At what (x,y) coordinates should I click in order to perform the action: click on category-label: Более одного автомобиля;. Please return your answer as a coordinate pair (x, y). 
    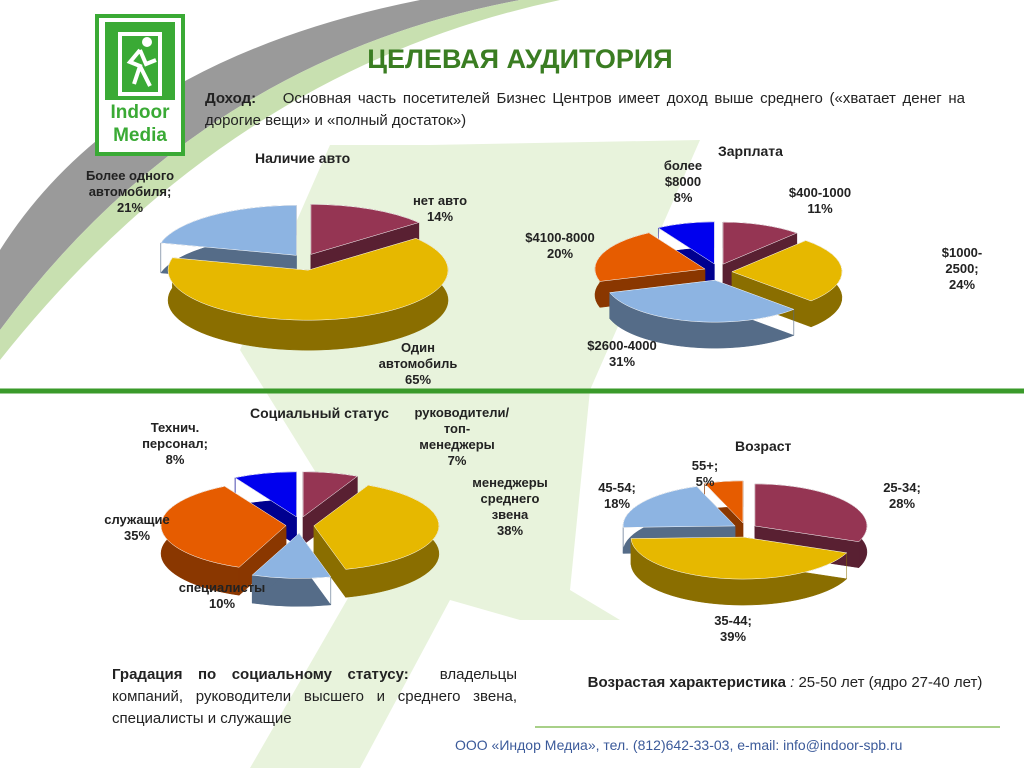
    Looking at the image, I should click on (130, 183).